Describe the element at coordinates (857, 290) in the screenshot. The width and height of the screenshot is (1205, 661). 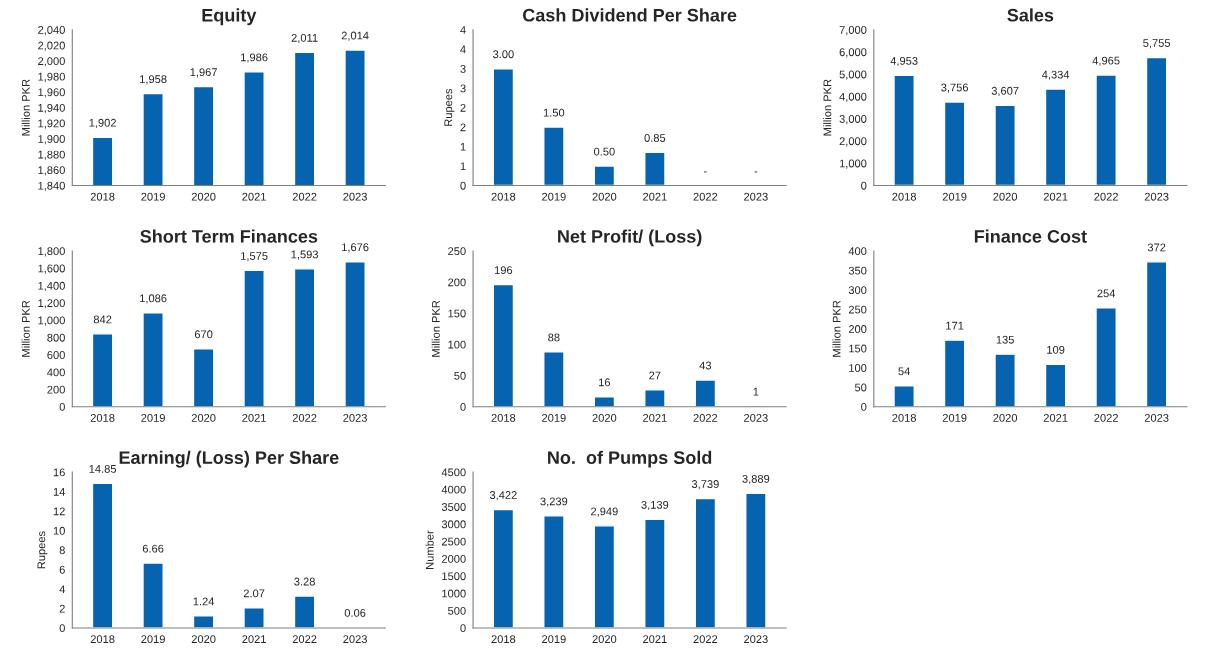
I see `y-tick-label: 300` at that location.